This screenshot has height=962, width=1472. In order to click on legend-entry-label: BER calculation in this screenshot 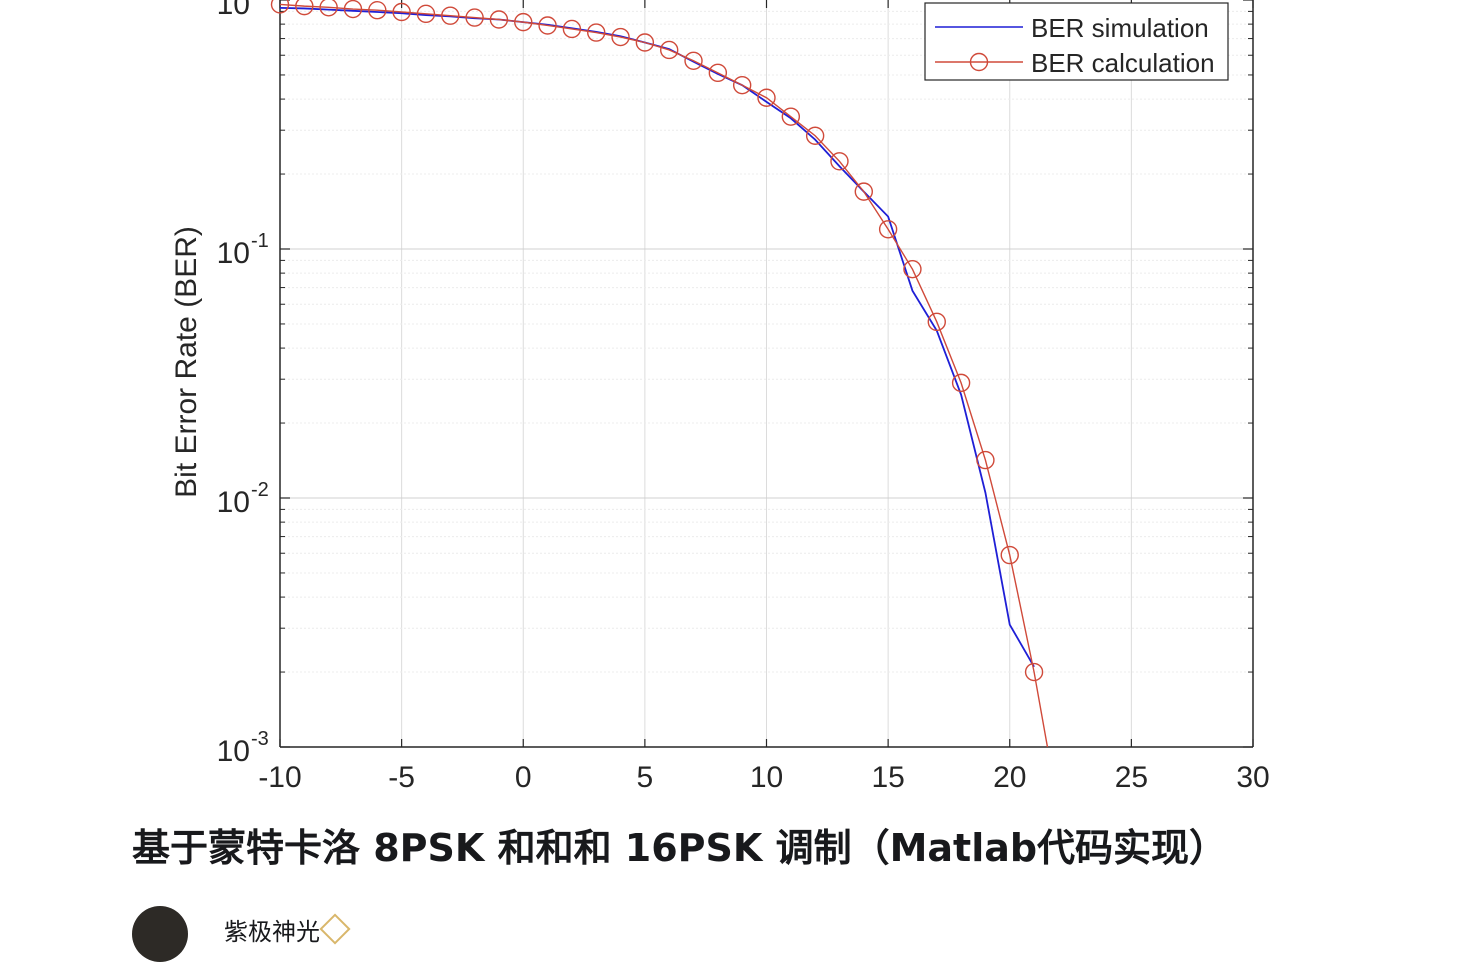, I will do `click(1123, 63)`.